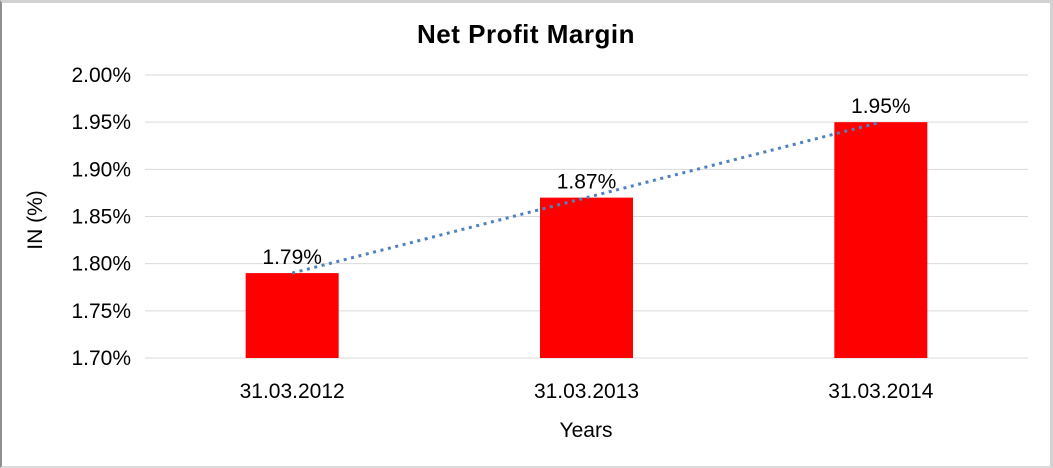 The width and height of the screenshot is (1053, 468). Describe the element at coordinates (880, 391) in the screenshot. I see `x-category-label: 31.03.2014` at that location.